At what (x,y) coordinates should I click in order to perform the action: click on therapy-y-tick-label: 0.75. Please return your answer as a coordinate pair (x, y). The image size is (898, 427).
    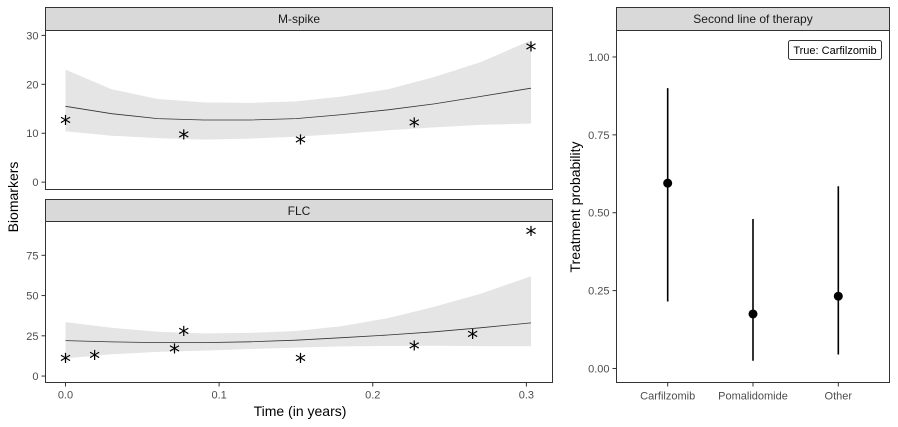
    Looking at the image, I should click on (598, 136).